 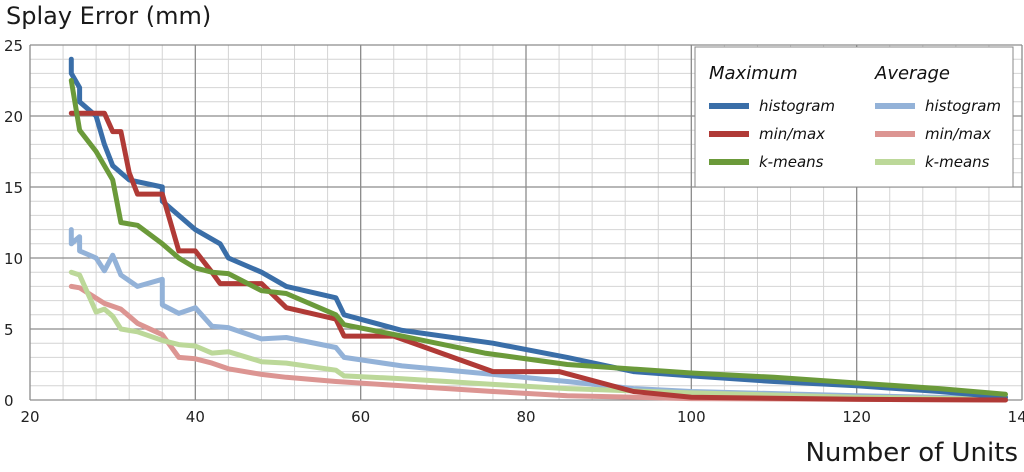 I want to click on x-tick-label: 120, so click(x=856, y=417).